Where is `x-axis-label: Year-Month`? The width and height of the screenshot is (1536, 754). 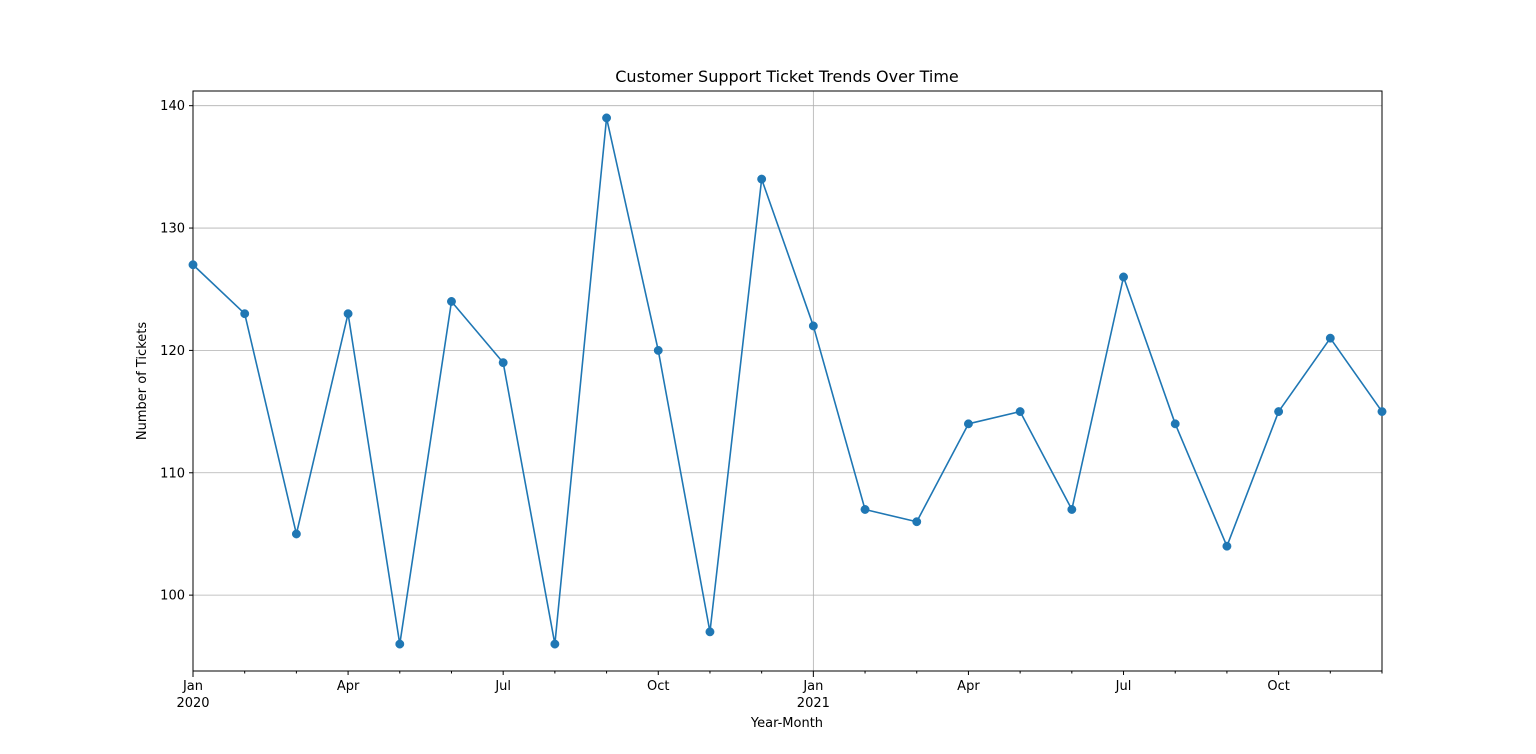 x-axis-label: Year-Month is located at coordinates (786, 723).